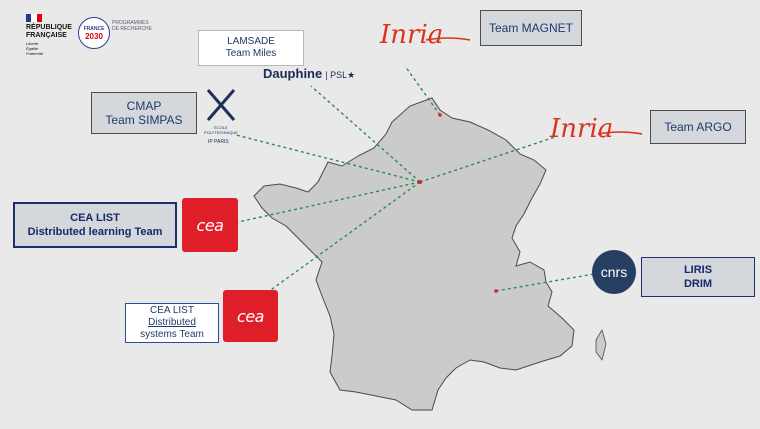 This screenshot has width=760, height=429. Describe the element at coordinates (94, 28) in the screenshot. I see `france2030-brand-top: FRANCE` at that location.